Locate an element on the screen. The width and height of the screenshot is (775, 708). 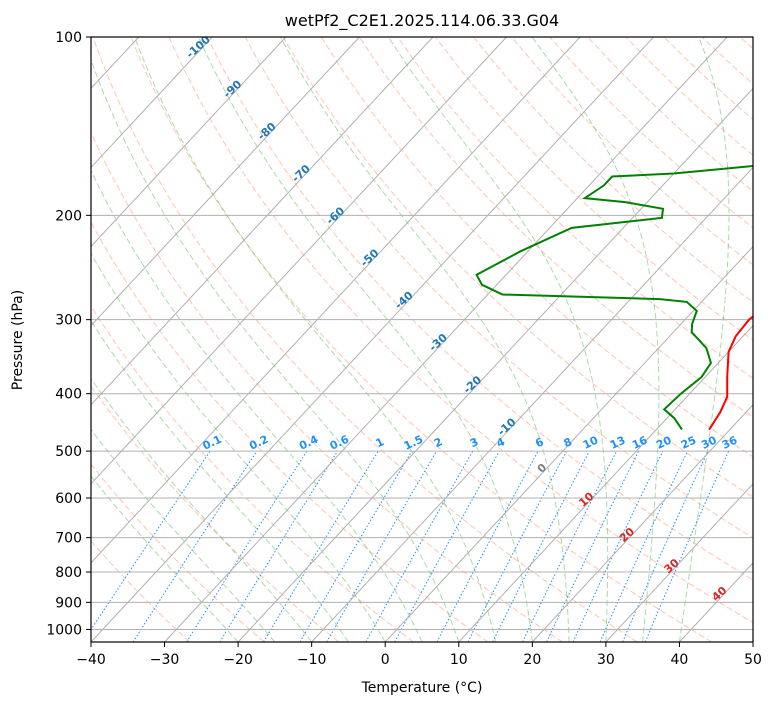
y-tick-label: 100 is located at coordinates (68, 38).